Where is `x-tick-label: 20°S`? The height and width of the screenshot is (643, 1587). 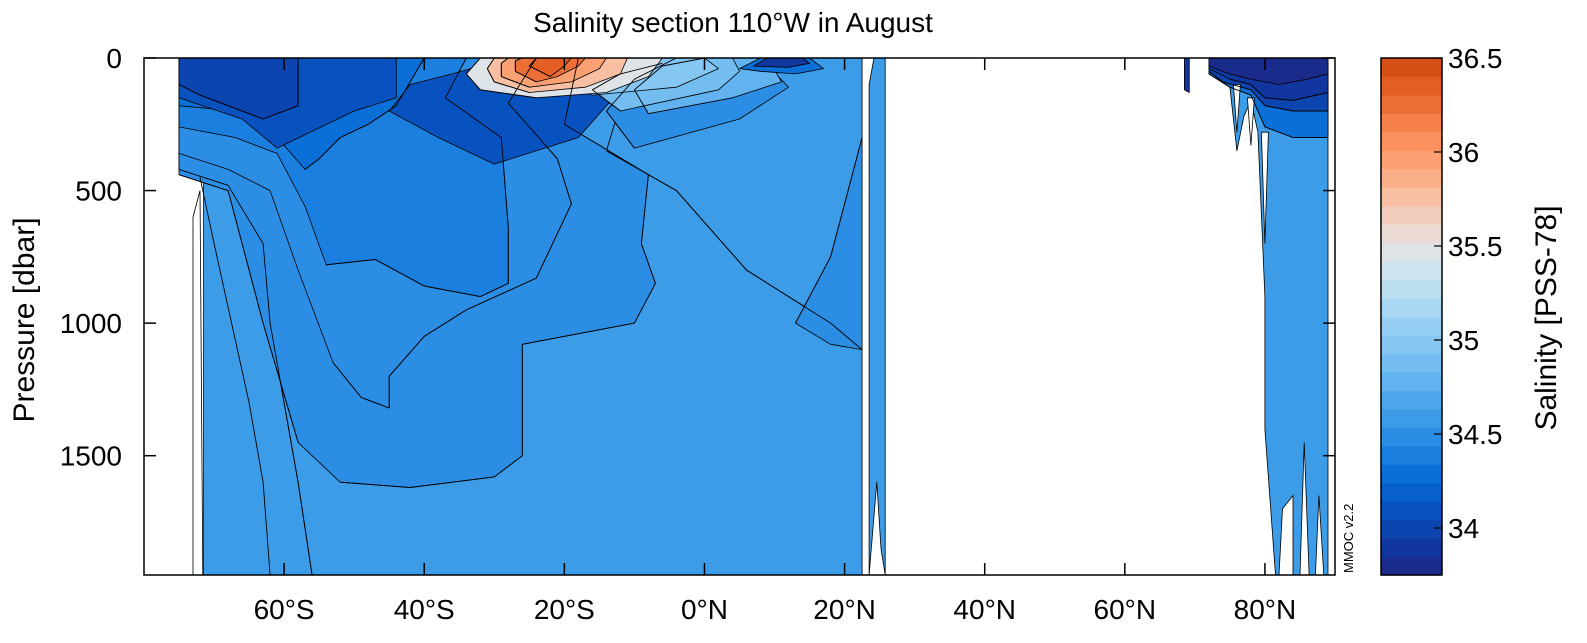
x-tick-label: 20°S is located at coordinates (564, 609).